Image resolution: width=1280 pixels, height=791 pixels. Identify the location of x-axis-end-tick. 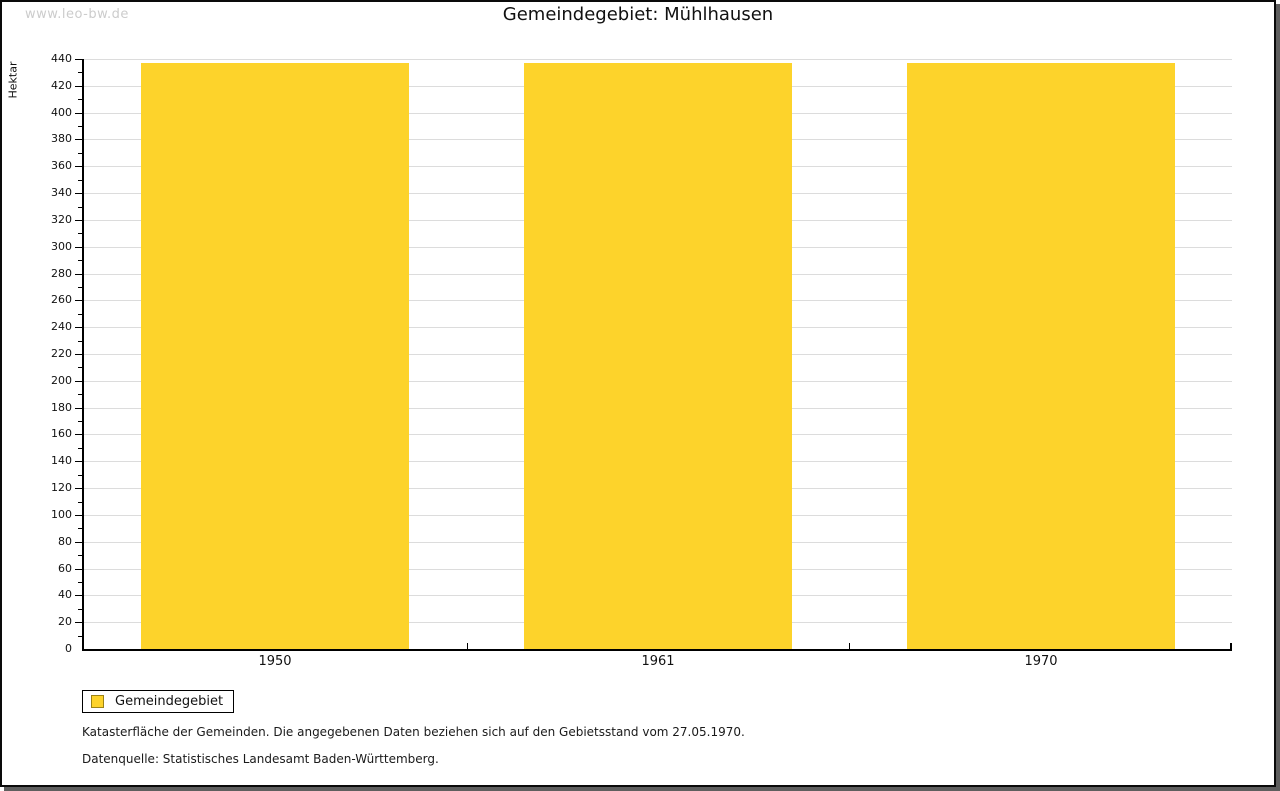
(1231, 646).